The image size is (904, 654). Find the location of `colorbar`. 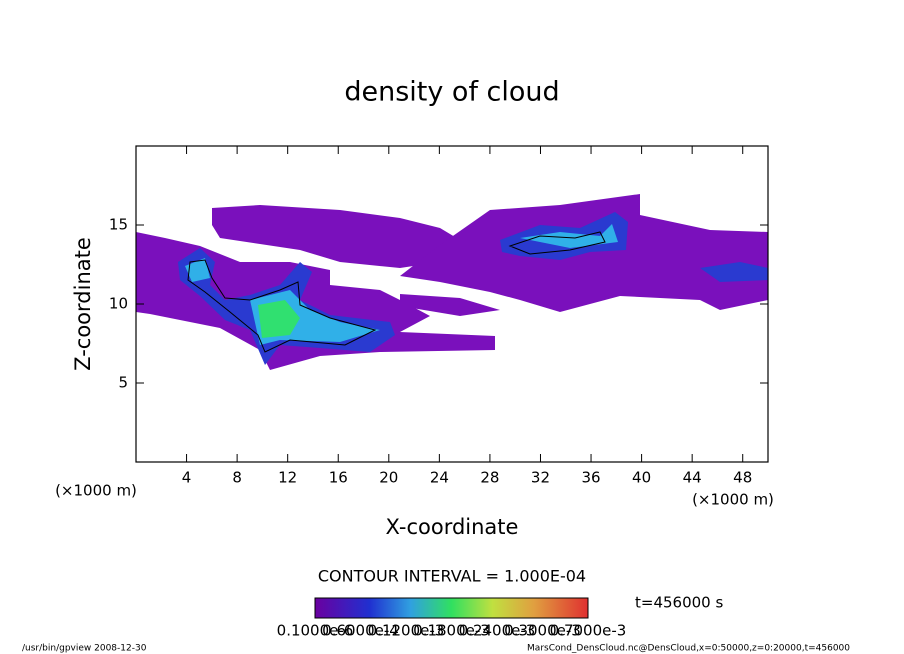

colorbar is located at coordinates (451, 608).